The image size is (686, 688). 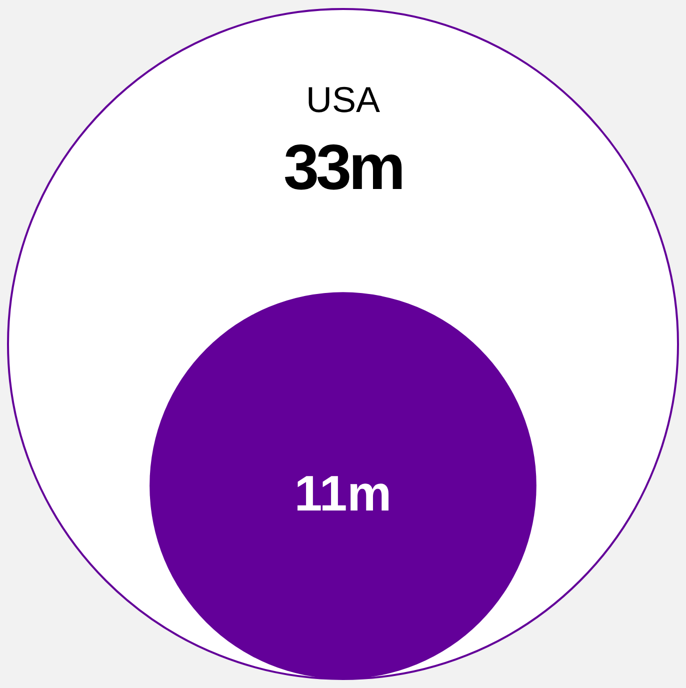 What do you see at coordinates (343, 494) in the screenshot?
I see `data-label: 11m` at bounding box center [343, 494].